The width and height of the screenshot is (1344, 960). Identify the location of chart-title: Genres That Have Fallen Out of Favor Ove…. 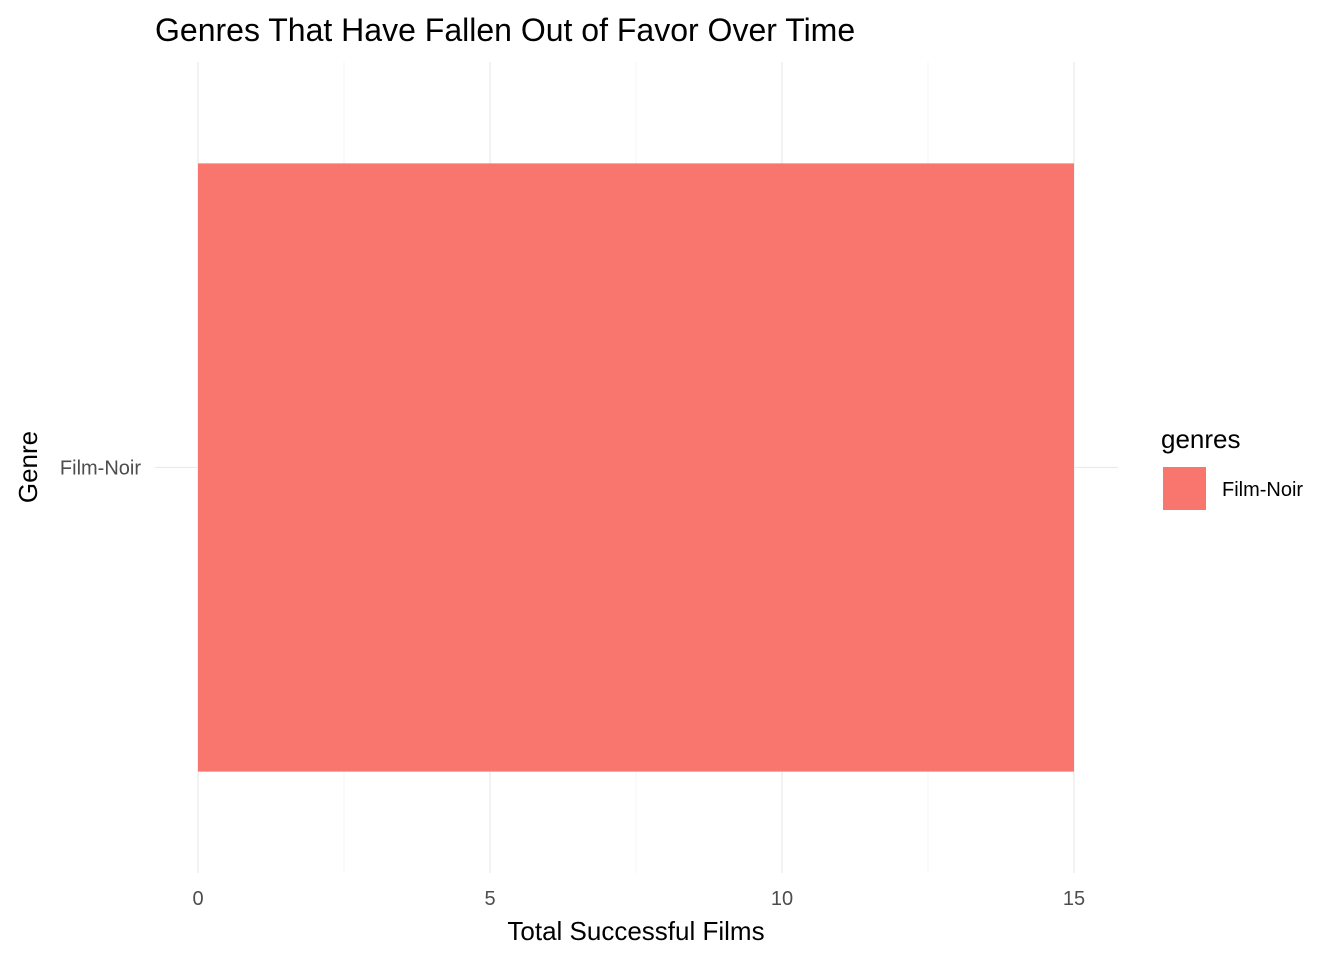
(505, 30).